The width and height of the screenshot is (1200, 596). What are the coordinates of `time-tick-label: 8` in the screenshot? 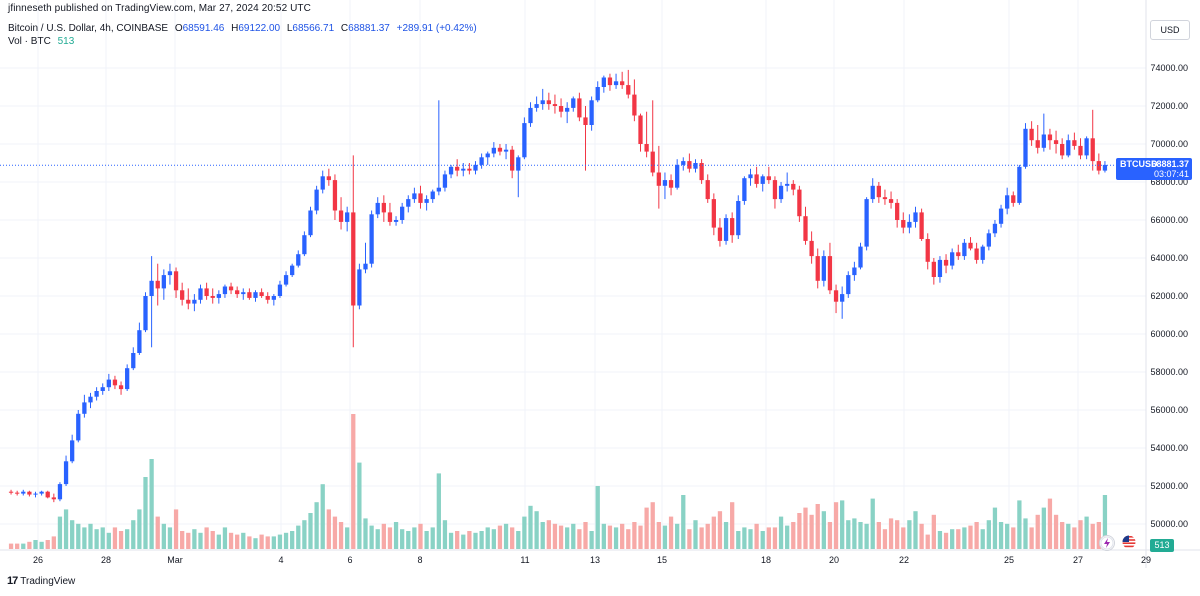 It's located at (419, 560).